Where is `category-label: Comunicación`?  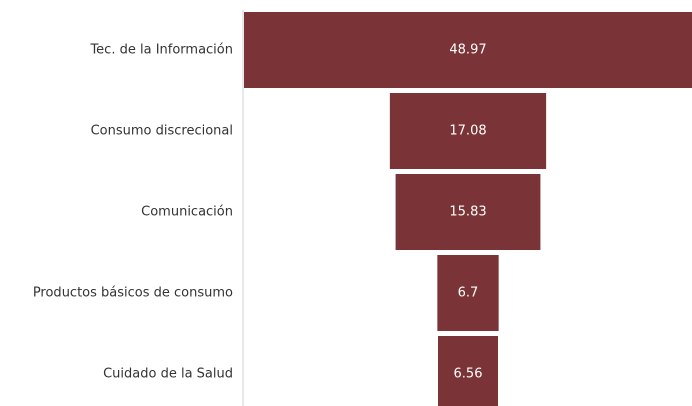
category-label: Comunicación is located at coordinates (187, 212).